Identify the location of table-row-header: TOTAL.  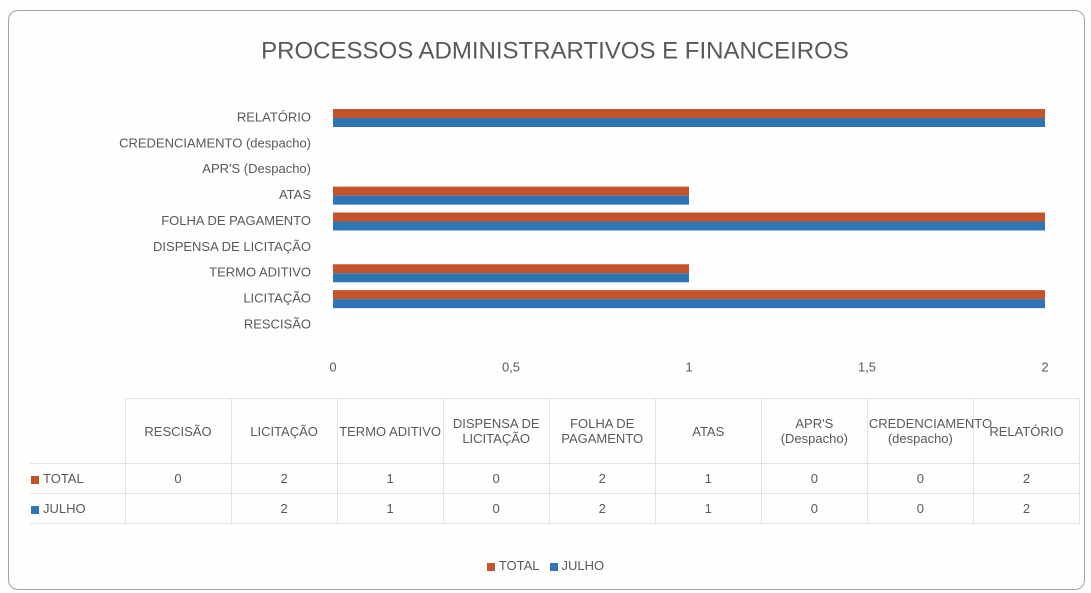
(78, 478).